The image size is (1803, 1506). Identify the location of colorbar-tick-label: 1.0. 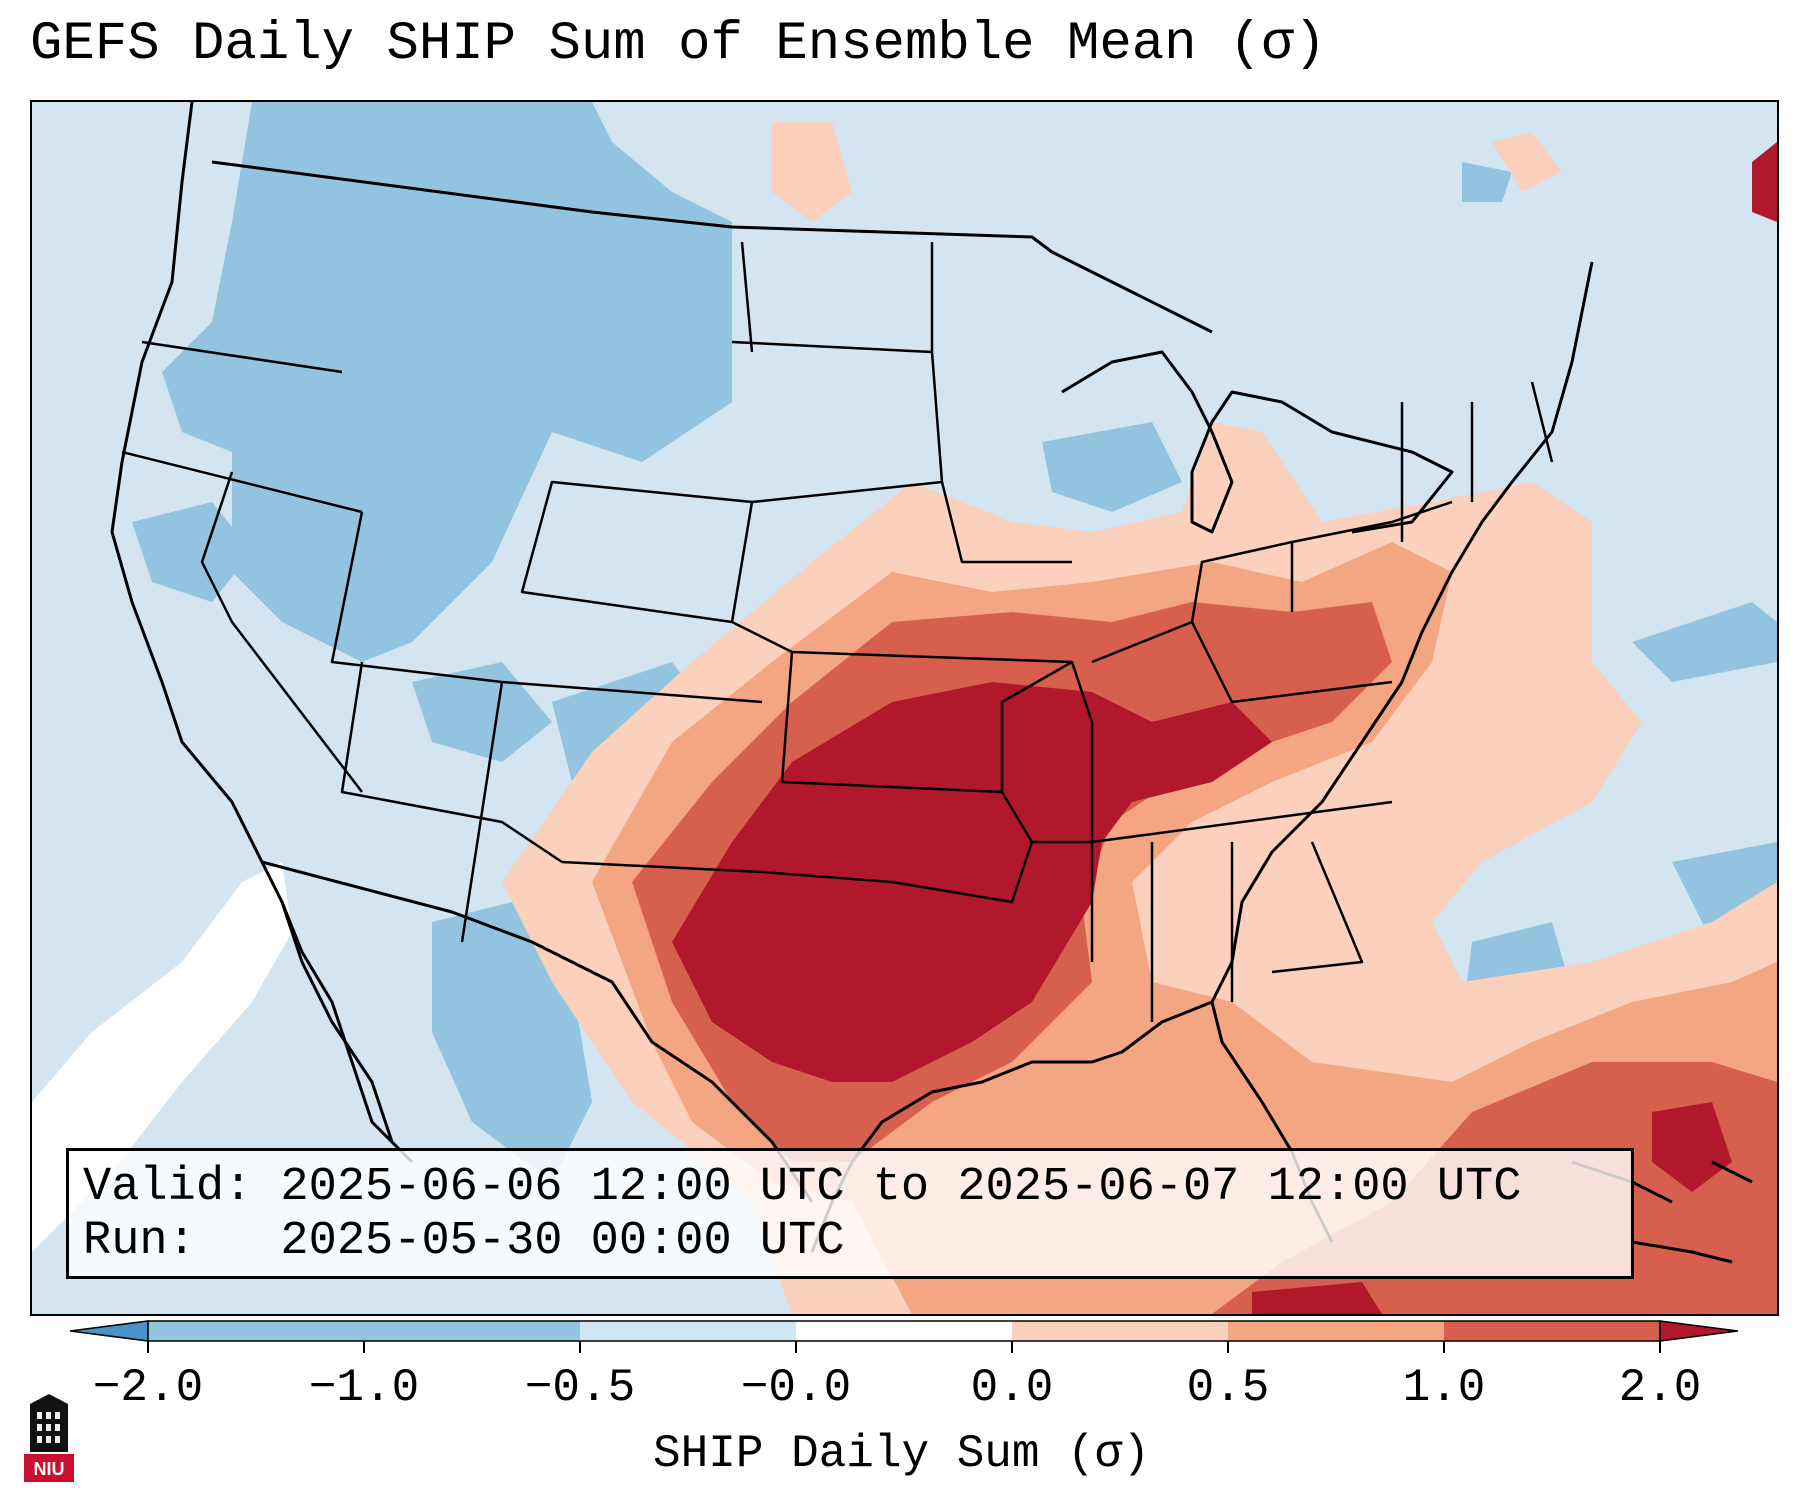
(1444, 1388).